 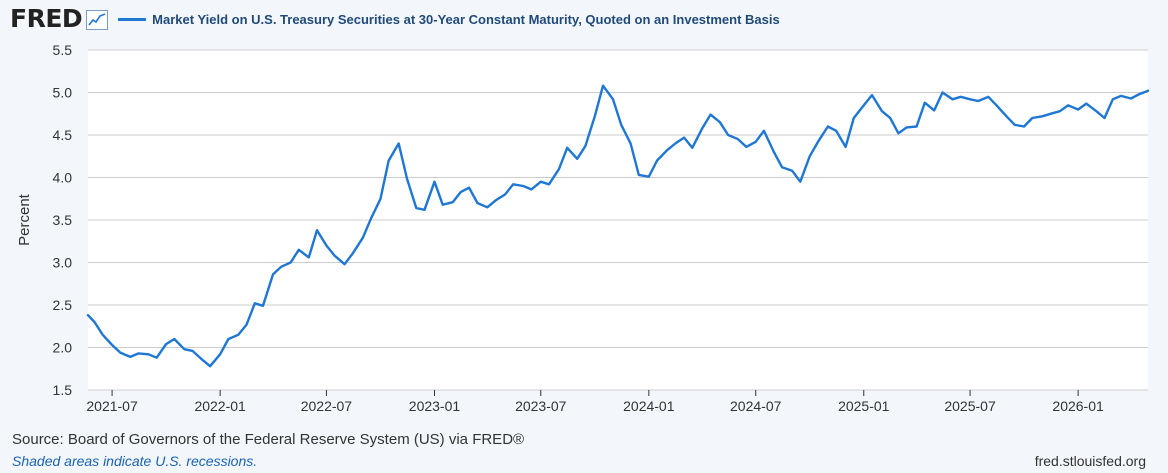 I want to click on x-tick-label: 2023-07, so click(x=541, y=406).